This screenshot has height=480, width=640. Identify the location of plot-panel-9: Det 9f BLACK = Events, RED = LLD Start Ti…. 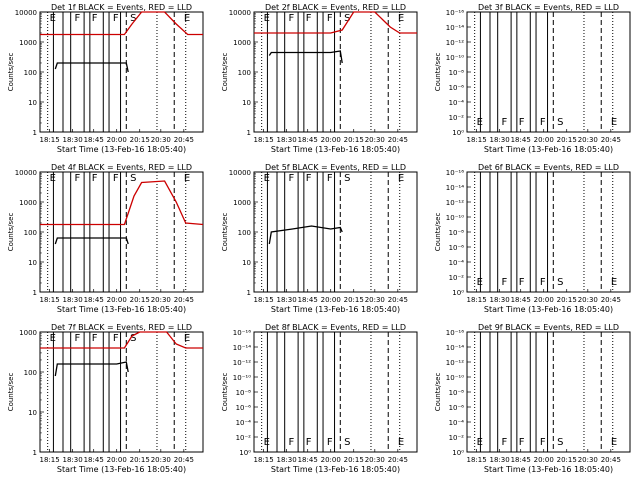
(532, 398).